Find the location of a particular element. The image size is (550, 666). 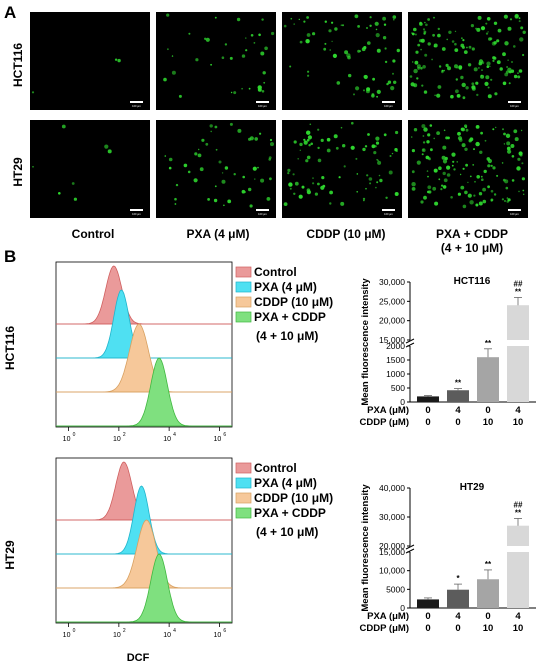

bar-4-upper is located at coordinates (518, 322).